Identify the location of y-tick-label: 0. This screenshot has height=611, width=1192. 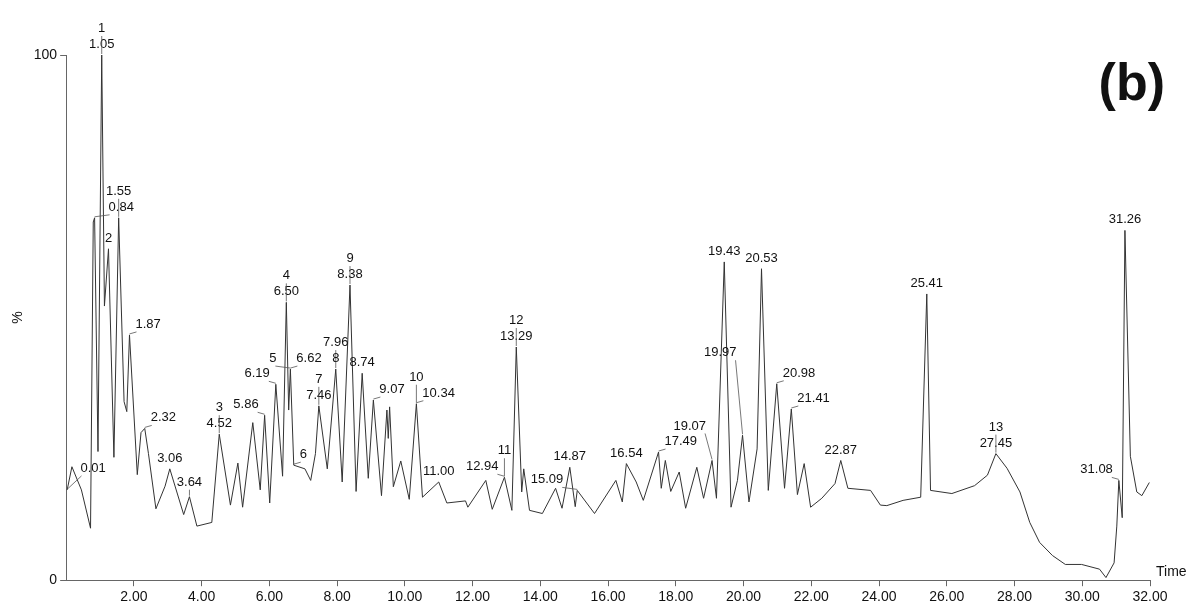
(53, 579).